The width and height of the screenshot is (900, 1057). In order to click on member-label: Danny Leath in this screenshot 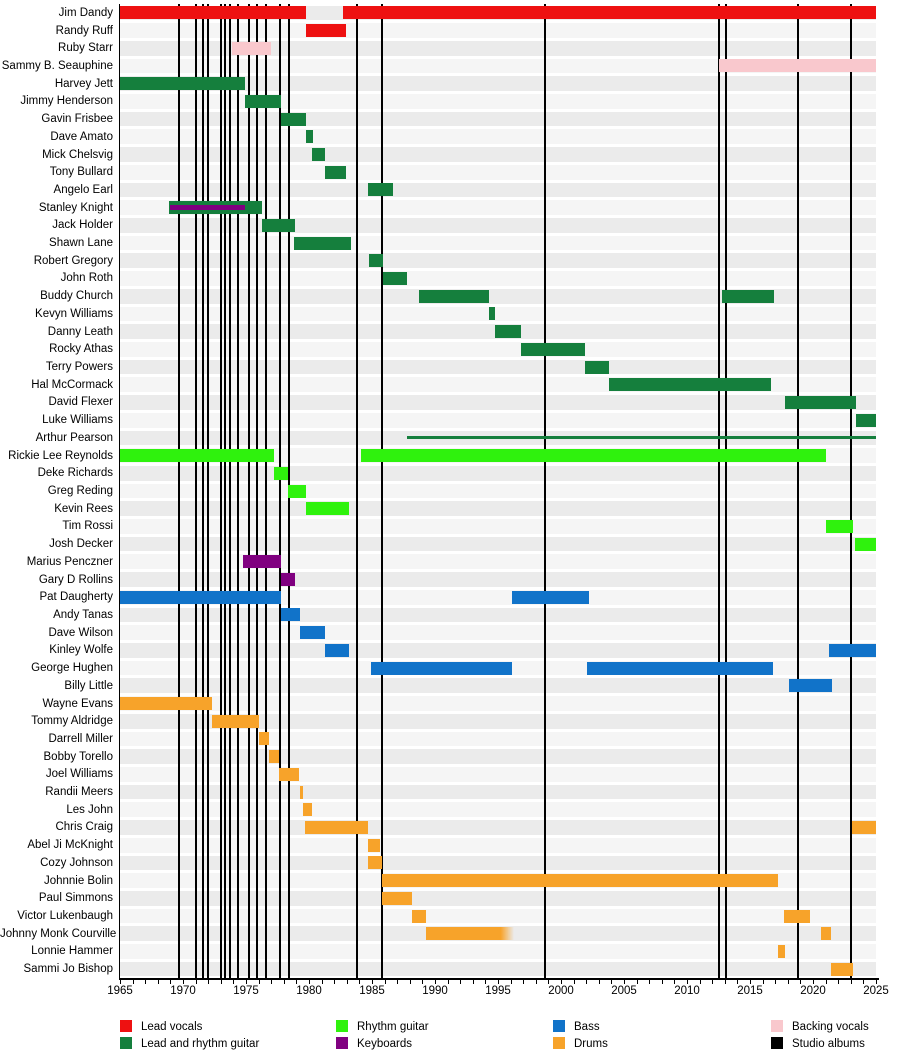, I will do `click(80, 331)`.